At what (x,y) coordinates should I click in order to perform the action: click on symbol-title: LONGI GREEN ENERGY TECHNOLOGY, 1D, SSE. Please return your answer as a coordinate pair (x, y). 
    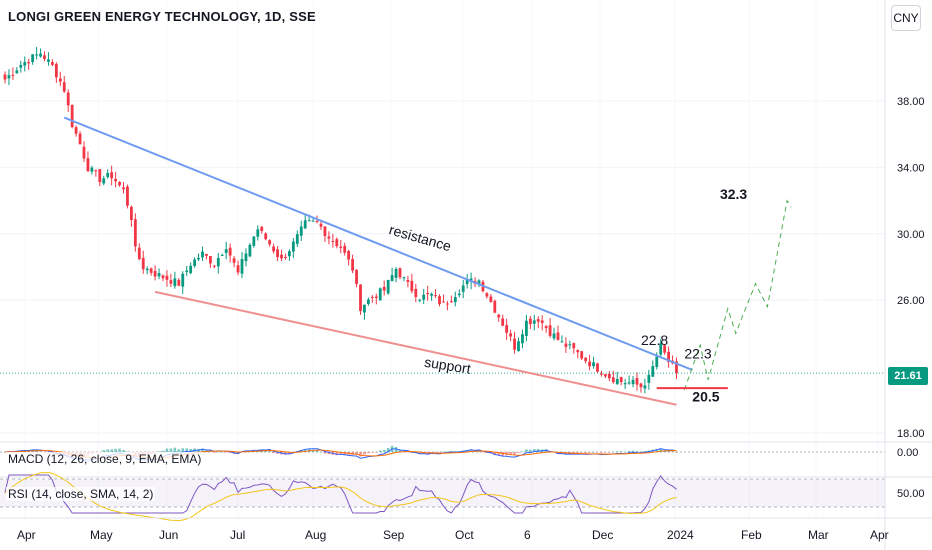
    Looking at the image, I should click on (162, 16).